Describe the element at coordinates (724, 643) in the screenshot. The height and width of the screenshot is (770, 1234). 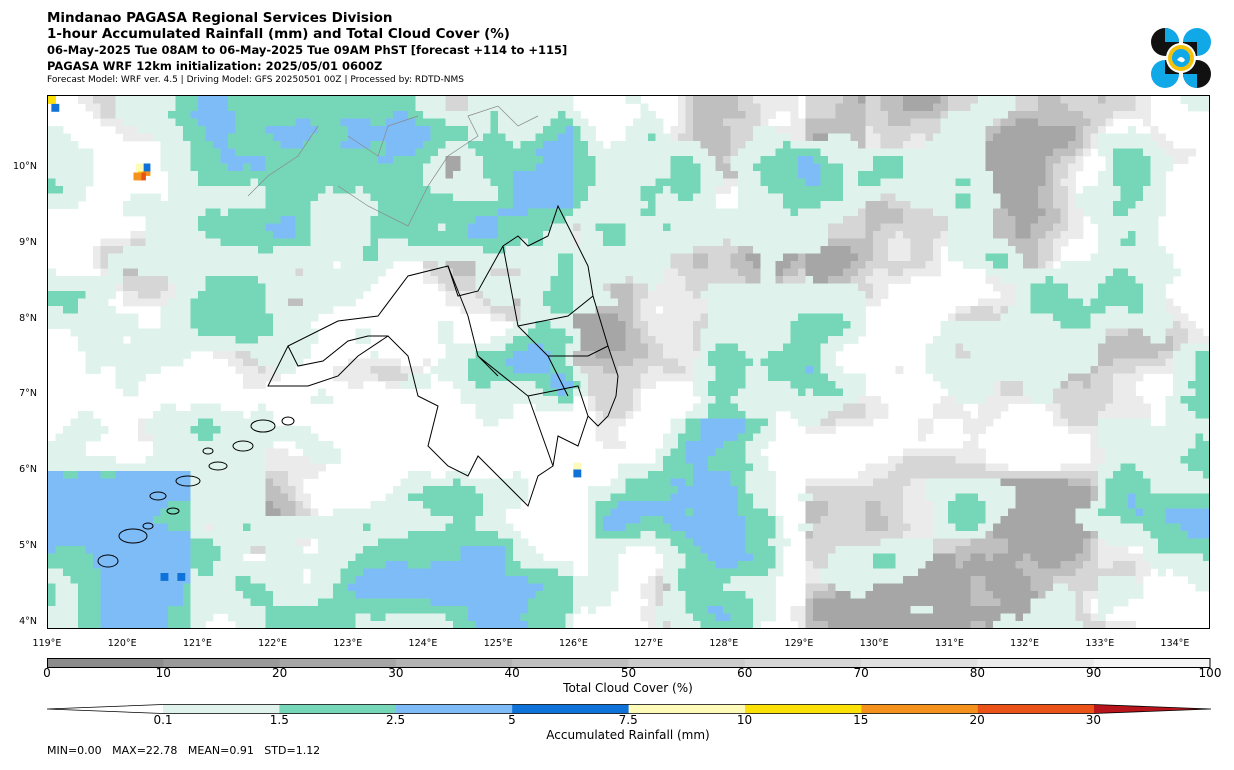
I see `longitude-label: 128°E` at that location.